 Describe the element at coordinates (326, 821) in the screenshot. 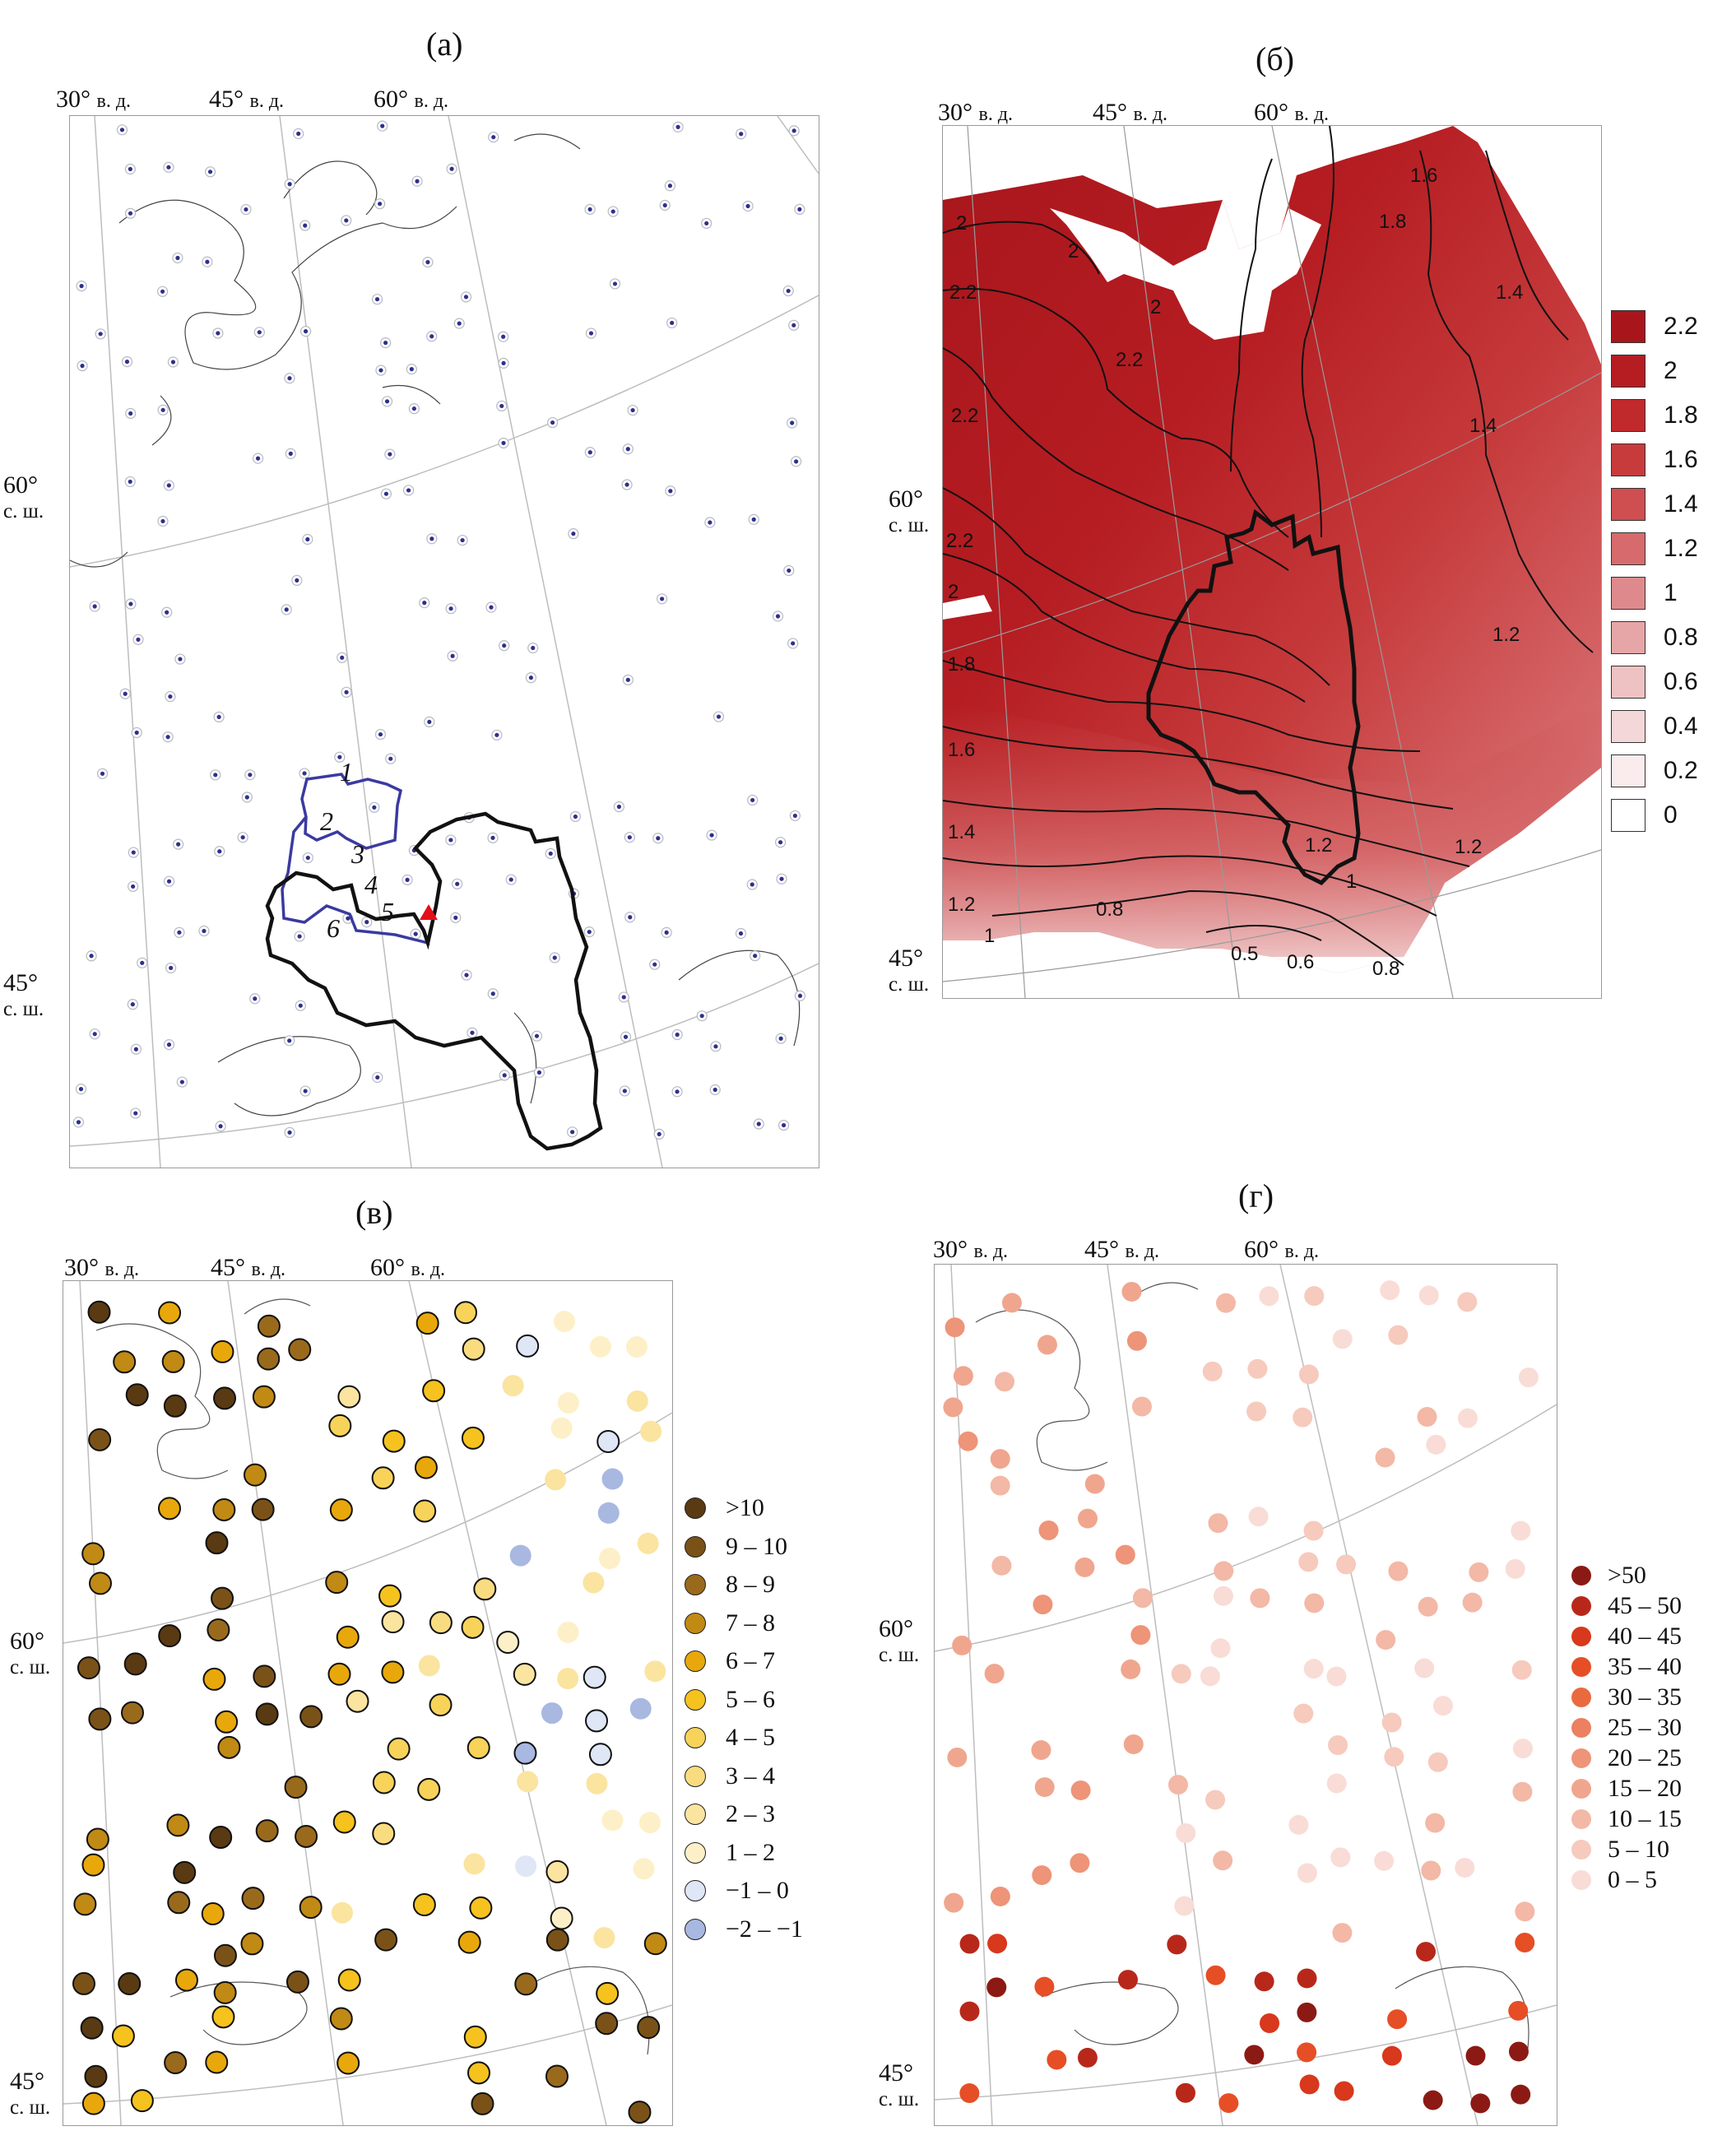

I see `region-number-2: 2` at that location.